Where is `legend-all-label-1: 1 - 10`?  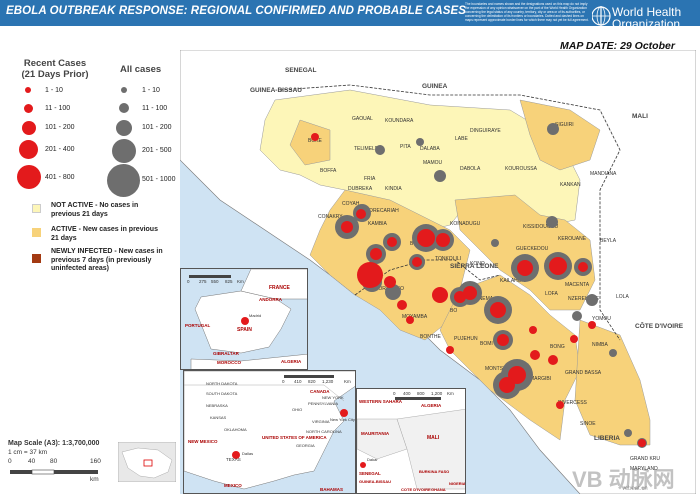 legend-all-label-1: 1 - 10 is located at coordinates (151, 90).